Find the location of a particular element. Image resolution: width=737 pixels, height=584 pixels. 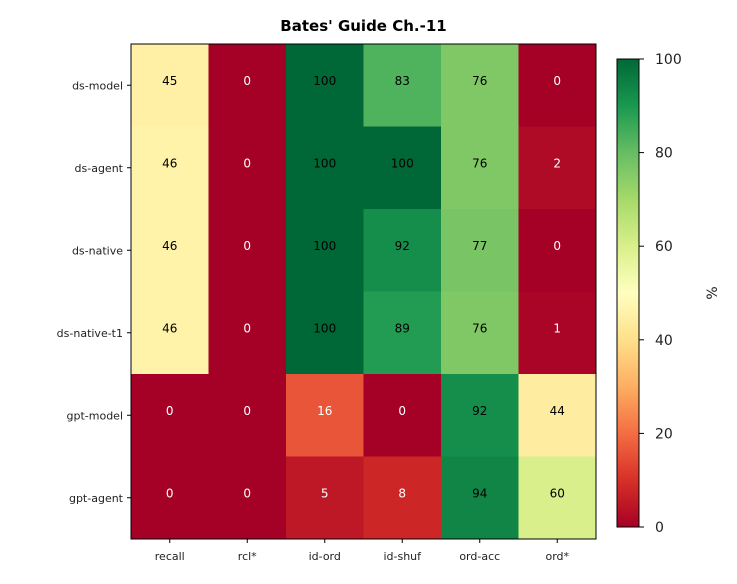

colorbar-tick-label: 80 is located at coordinates (664, 154).